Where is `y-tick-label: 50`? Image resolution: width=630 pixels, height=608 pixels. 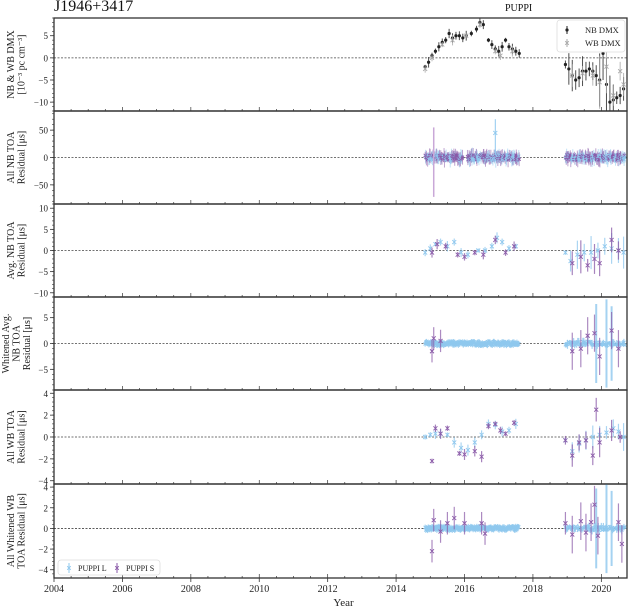
y-tick-label: 50 is located at coordinates (44, 131).